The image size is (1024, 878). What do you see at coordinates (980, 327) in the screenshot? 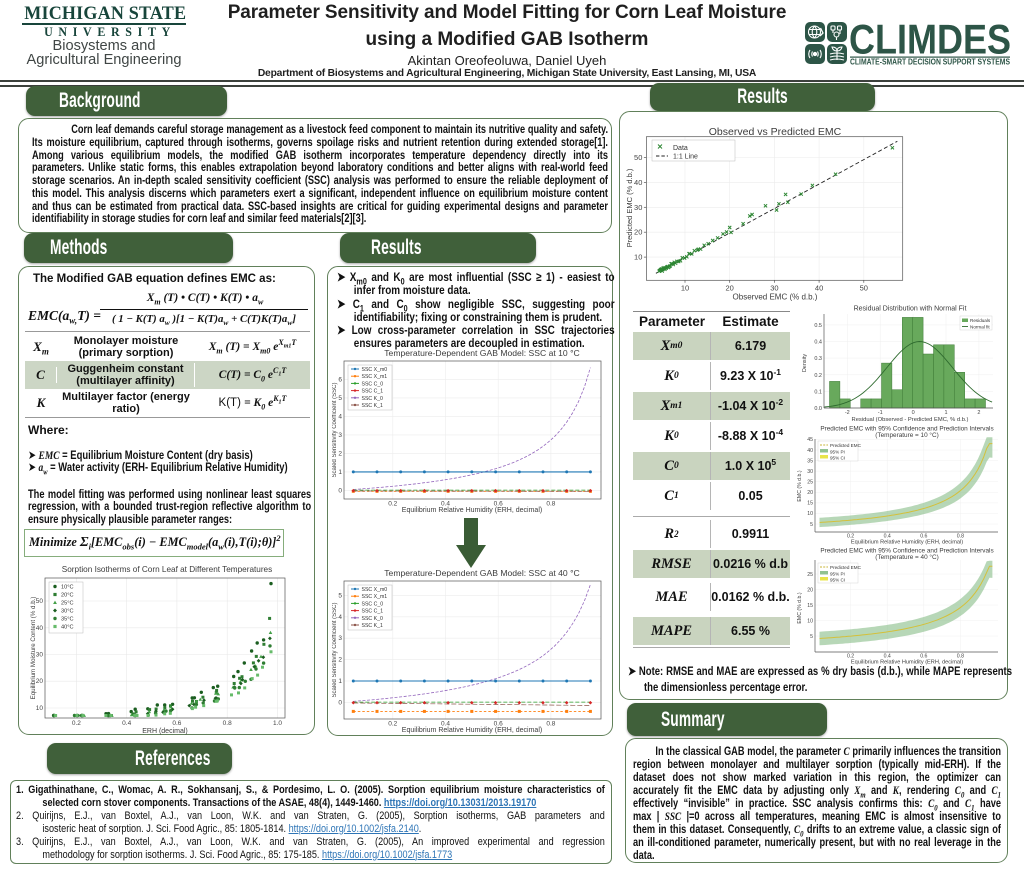
I see `svg-text: Normal fit` at bounding box center [980, 327].